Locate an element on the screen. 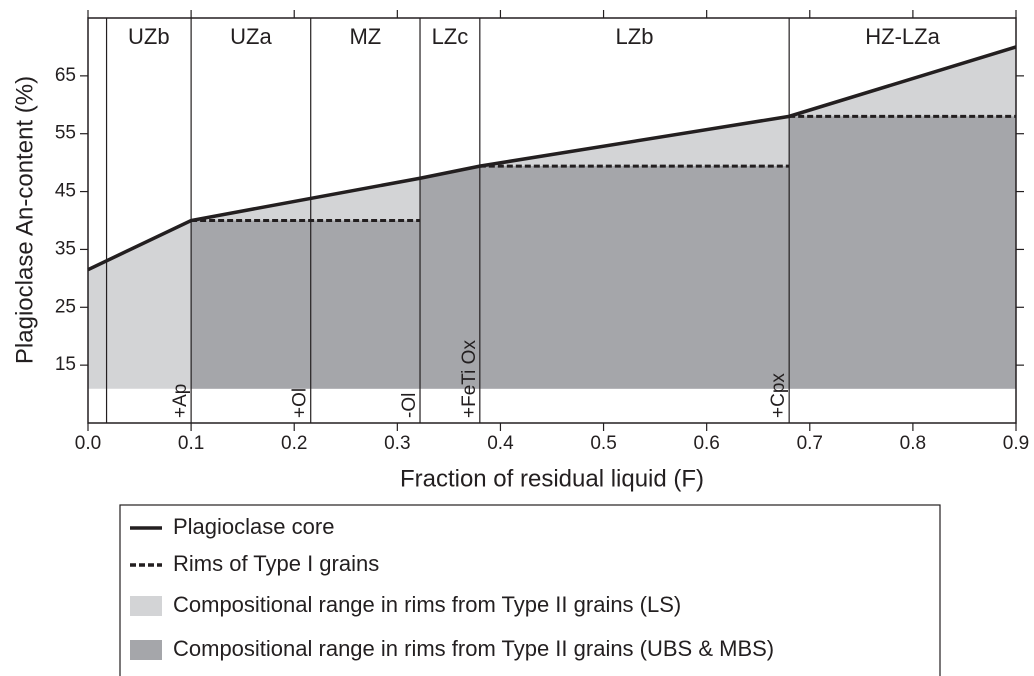 The width and height of the screenshot is (1034, 676). zone-label: MZ is located at coordinates (365, 36).